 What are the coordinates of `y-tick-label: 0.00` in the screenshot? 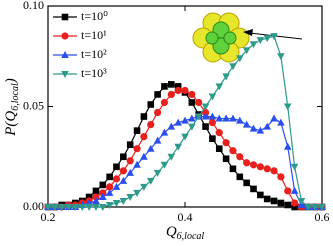 It's located at (33, 206).